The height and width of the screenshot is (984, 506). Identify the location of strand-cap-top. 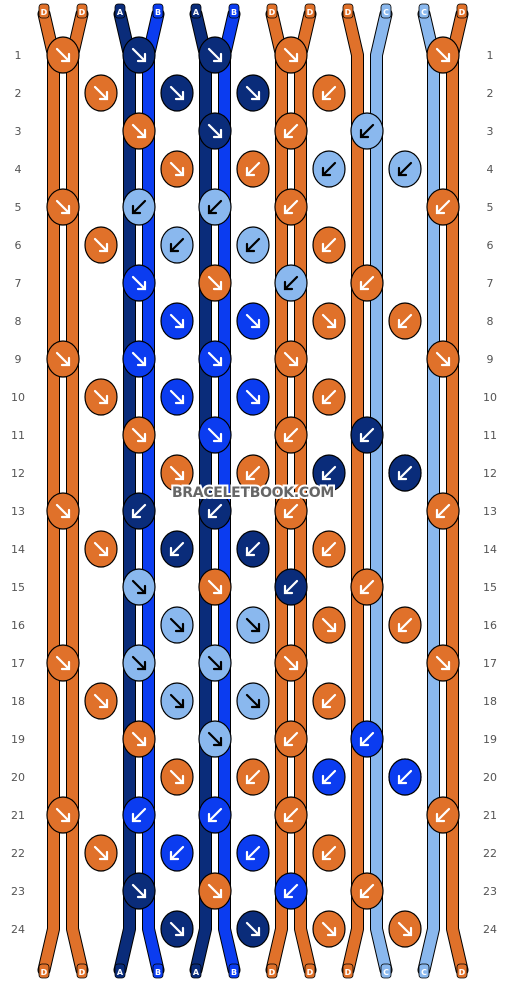
(196, 11).